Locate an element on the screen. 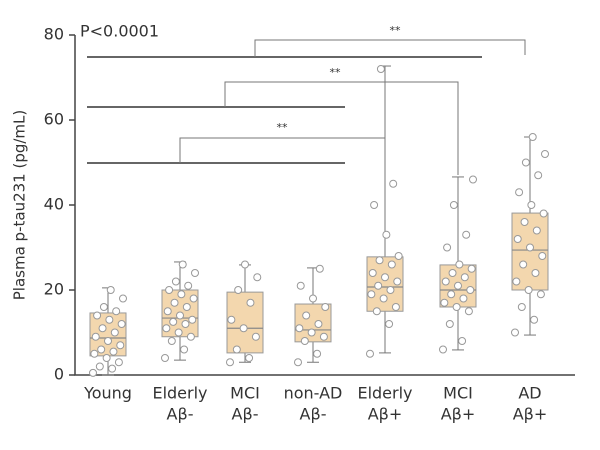 The width and height of the screenshot is (600, 450). x-tick-label: Elderly is located at coordinates (384, 393).